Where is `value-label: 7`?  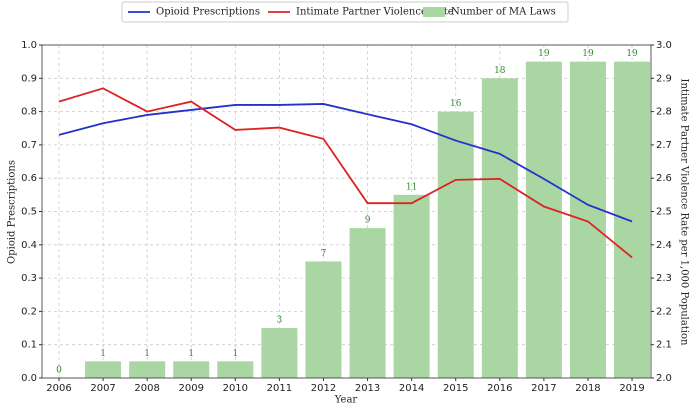
value-label: 7 is located at coordinates (324, 254).